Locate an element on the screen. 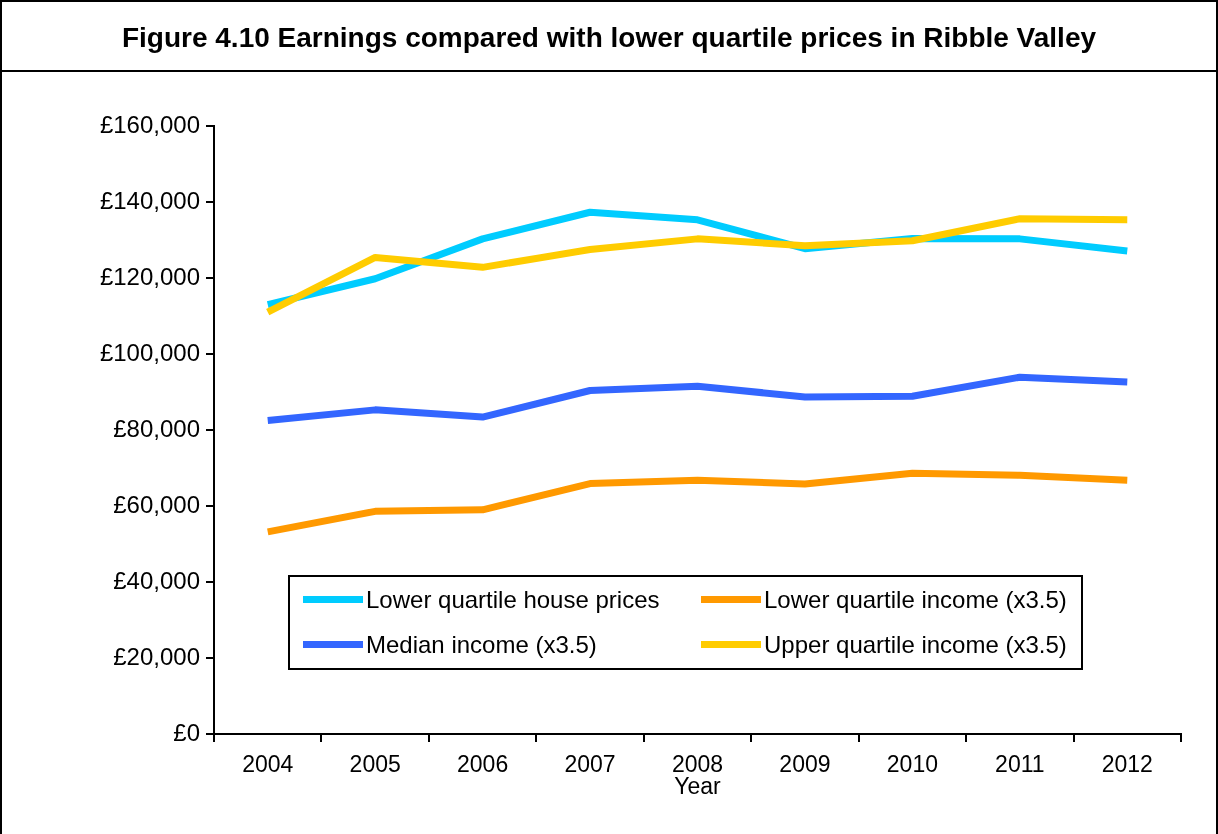 The width and height of the screenshot is (1218, 834). y-tick-label: £140,000 is located at coordinates (149, 200).